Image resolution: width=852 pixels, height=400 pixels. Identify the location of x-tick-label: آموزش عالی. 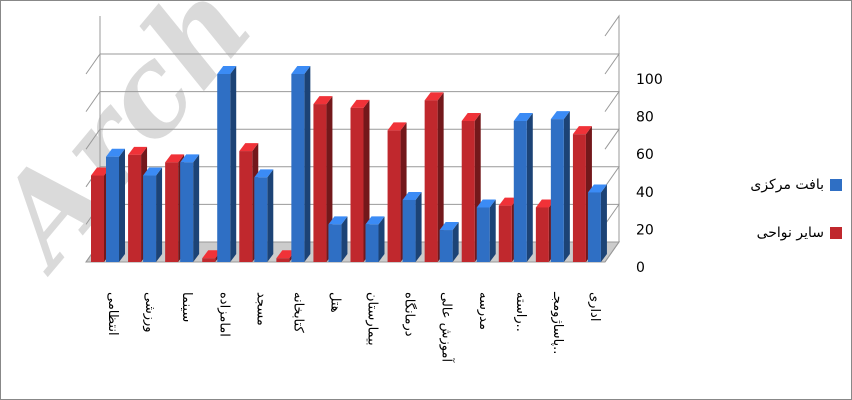
(447, 327).